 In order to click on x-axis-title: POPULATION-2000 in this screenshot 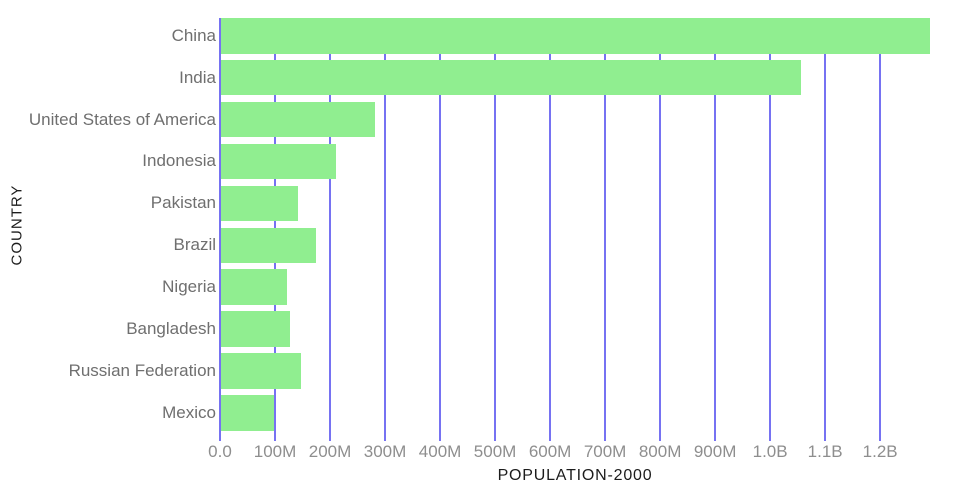, I will do `click(575, 475)`.